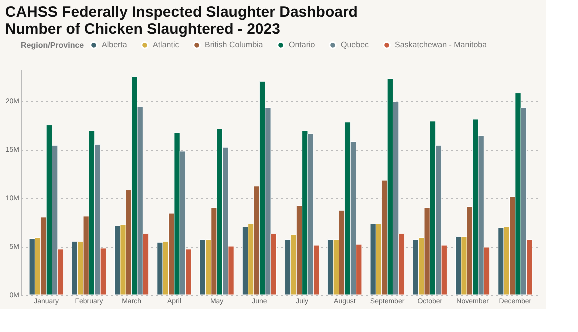  I want to click on text: Number of Chicken Slaughtered - 2023, so click(142, 29).